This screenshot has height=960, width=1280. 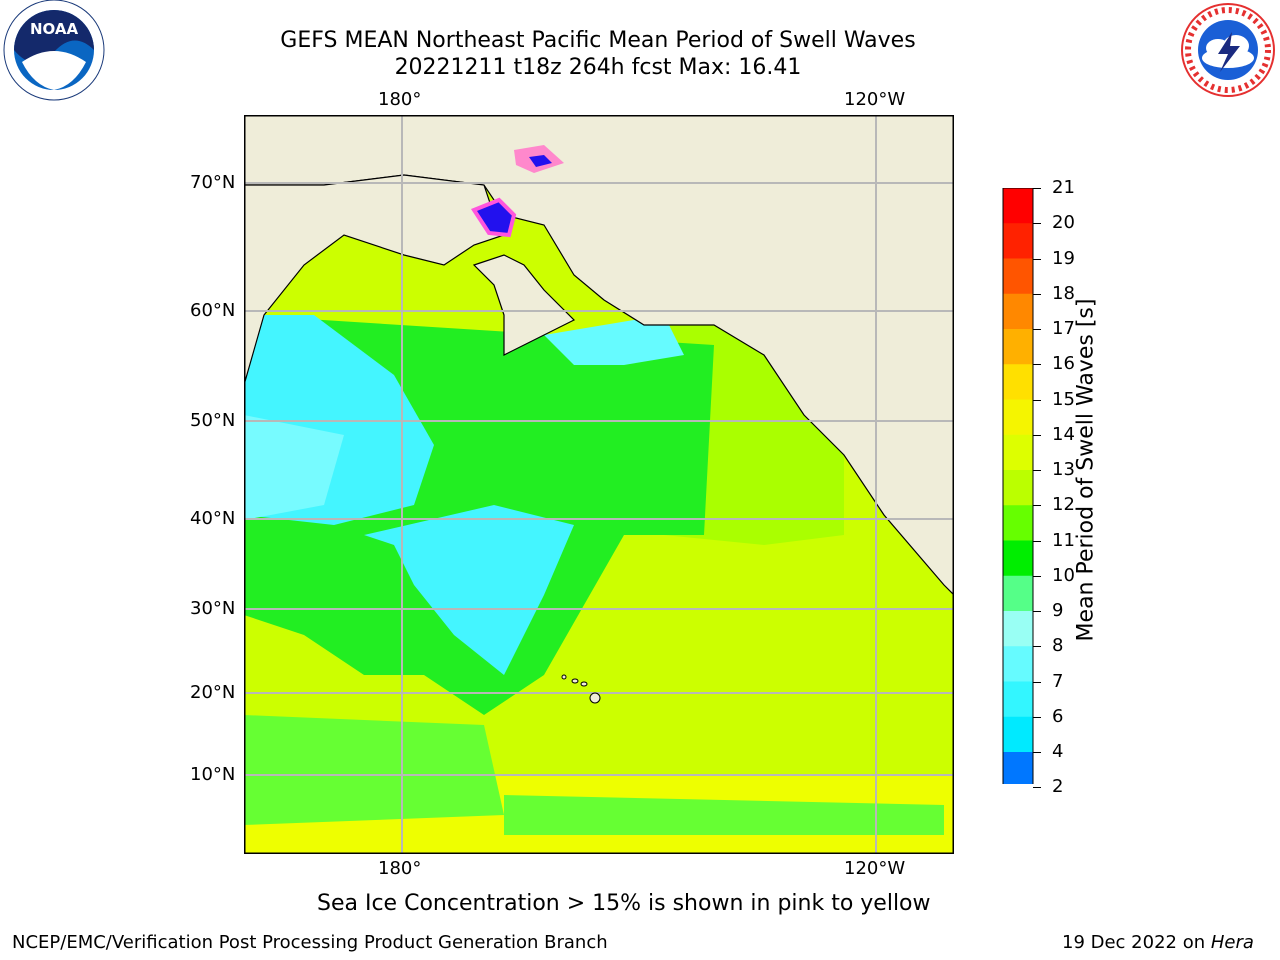 I want to click on colorbar-tick-label: 16, so click(x=1063, y=364).